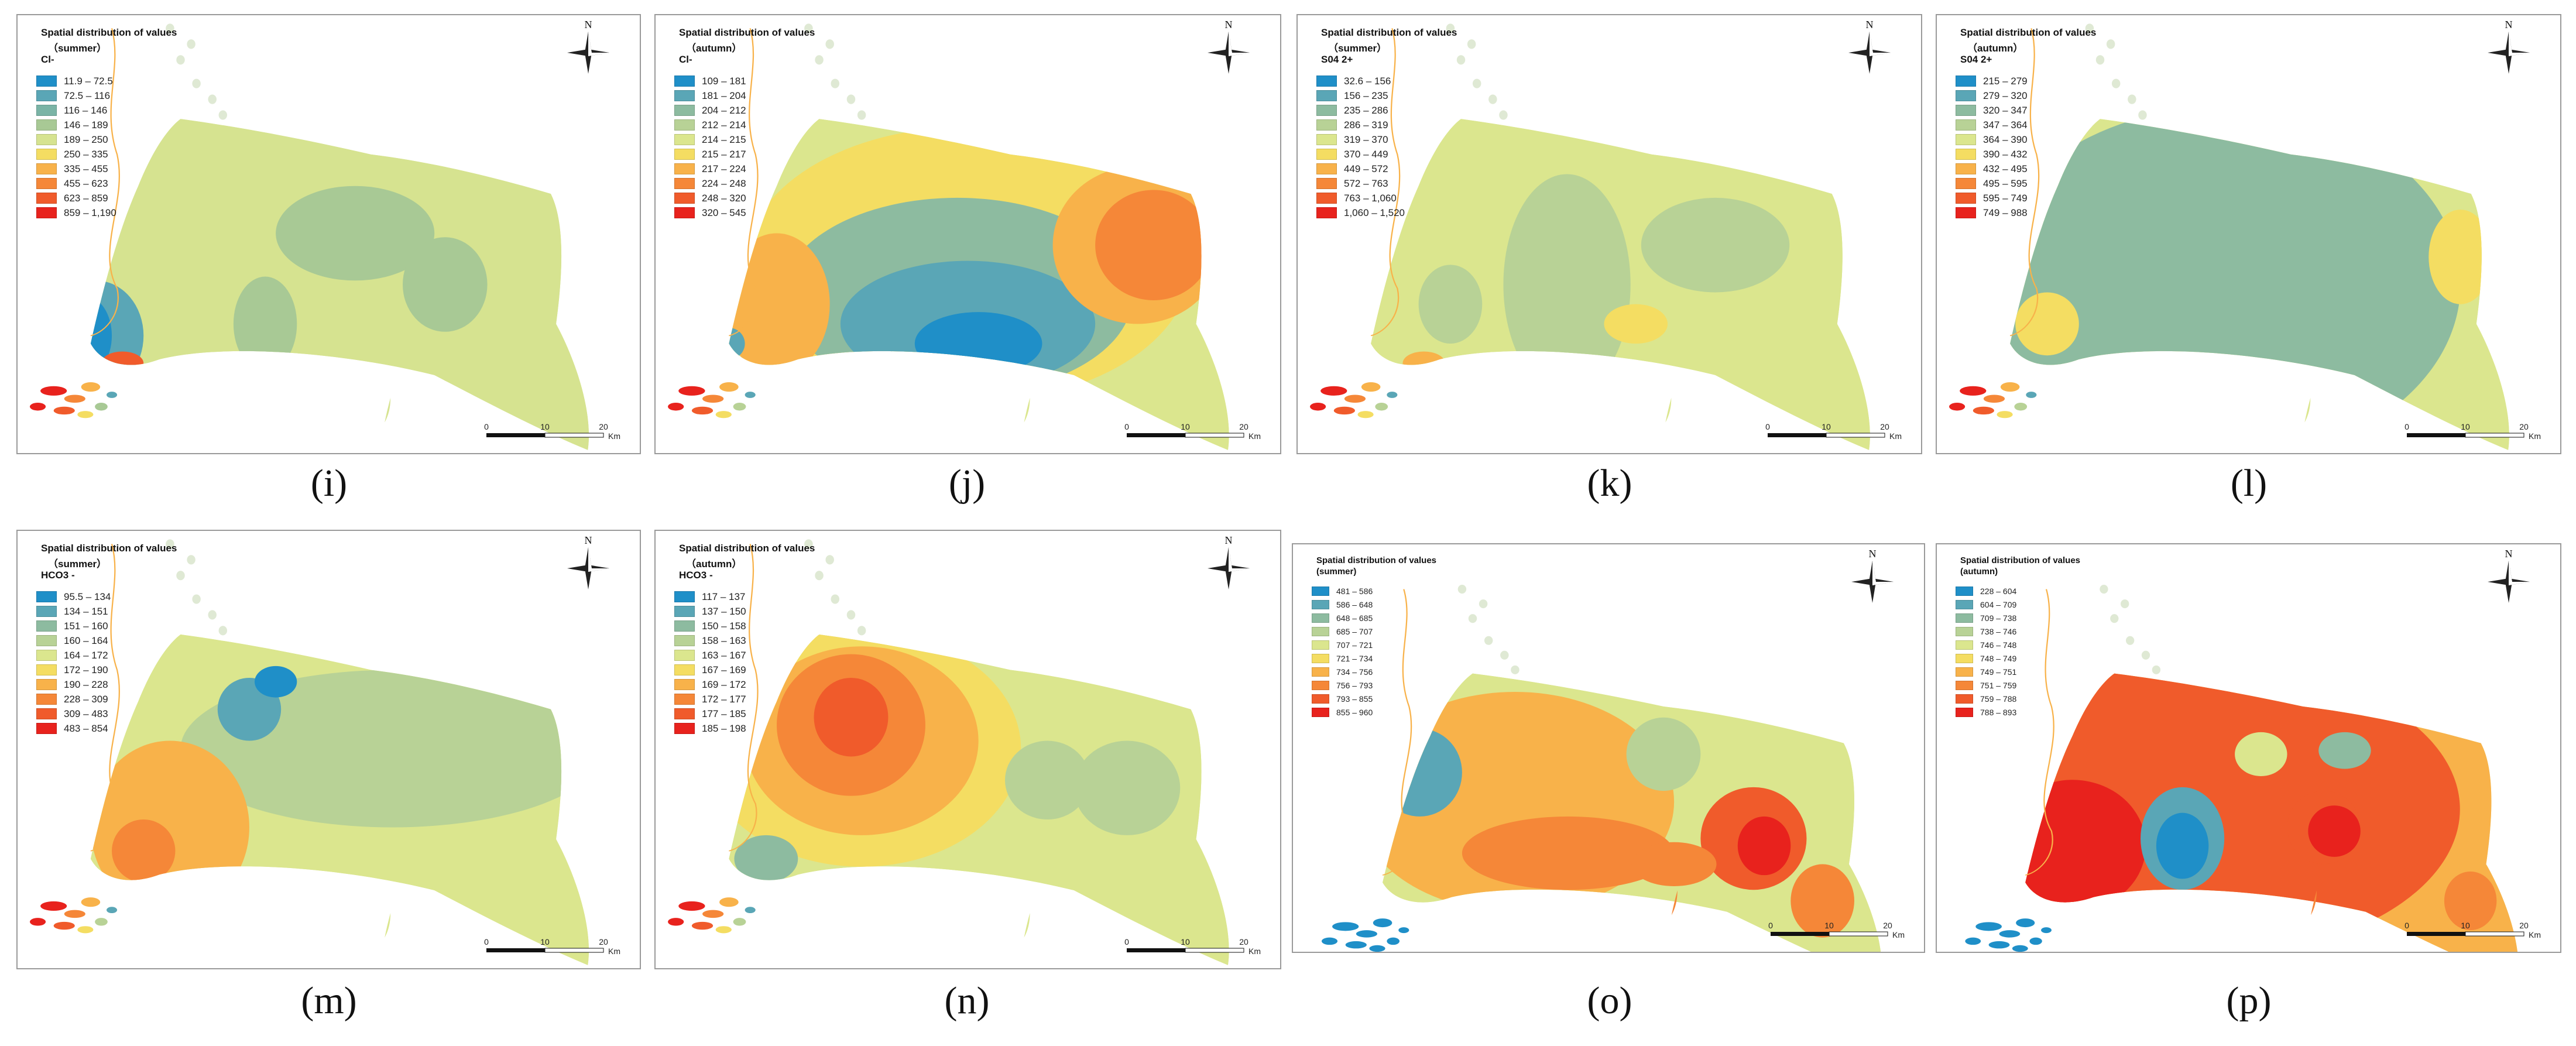 The image size is (2576, 1046). Describe the element at coordinates (2249, 1000) in the screenshot. I see `caption-p: (p)` at that location.